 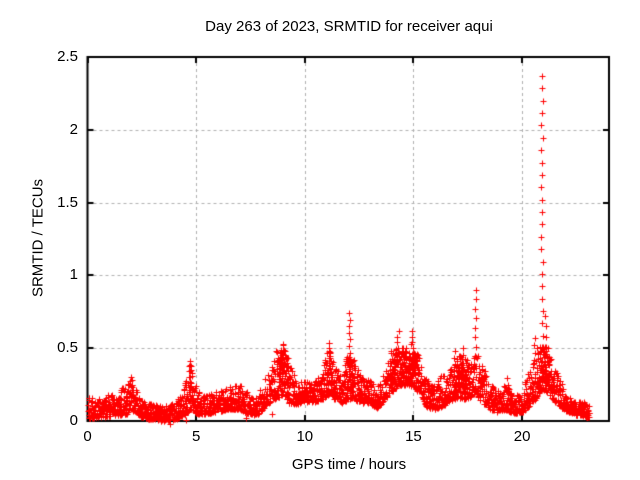 I want to click on x-tick-label: 20, so click(x=522, y=436).